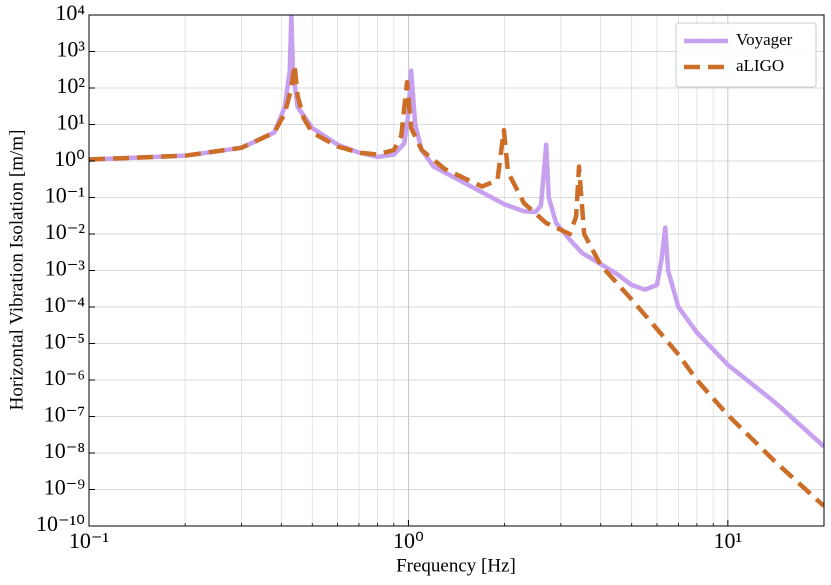  What do you see at coordinates (760, 65) in the screenshot?
I see `legend-label: aLIGO` at bounding box center [760, 65].